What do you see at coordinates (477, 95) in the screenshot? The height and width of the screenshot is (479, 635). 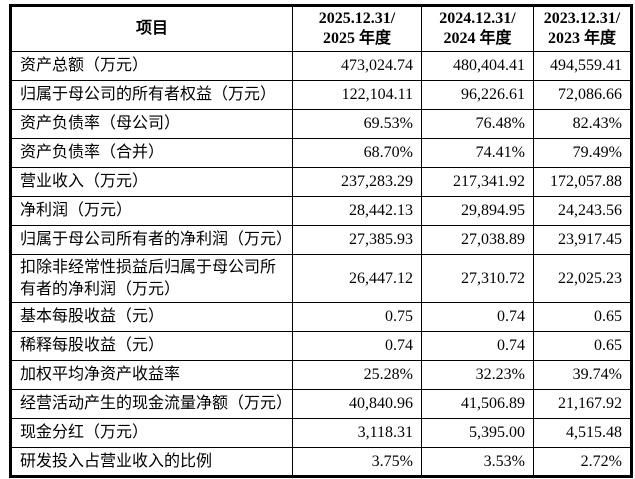 I see `row-value: 96,226.61` at bounding box center [477, 95].